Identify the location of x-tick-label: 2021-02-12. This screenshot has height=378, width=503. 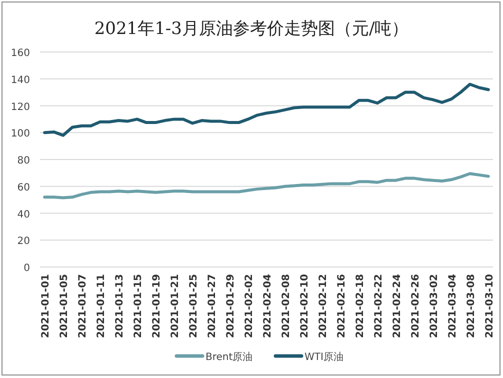
(323, 306).